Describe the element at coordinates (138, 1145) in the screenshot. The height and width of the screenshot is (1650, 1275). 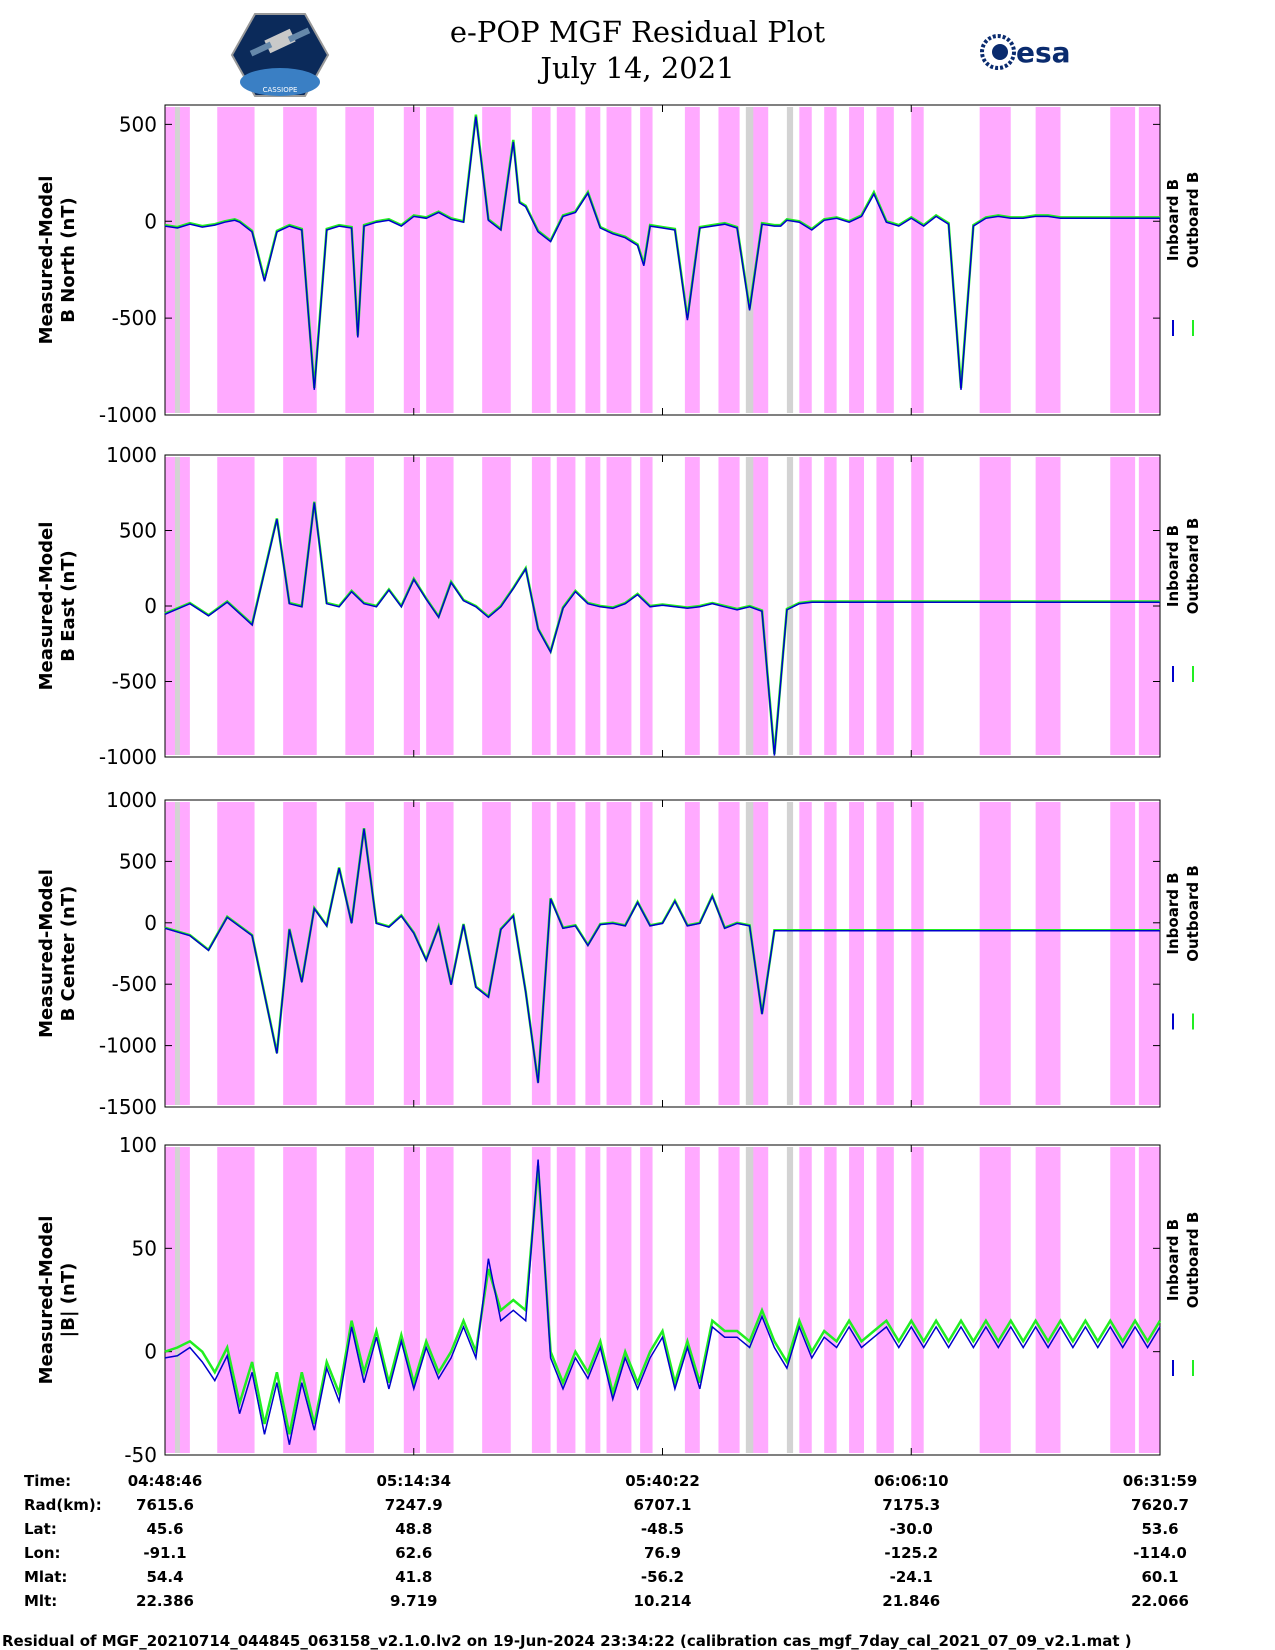
I see `y-tick-label: 100` at that location.